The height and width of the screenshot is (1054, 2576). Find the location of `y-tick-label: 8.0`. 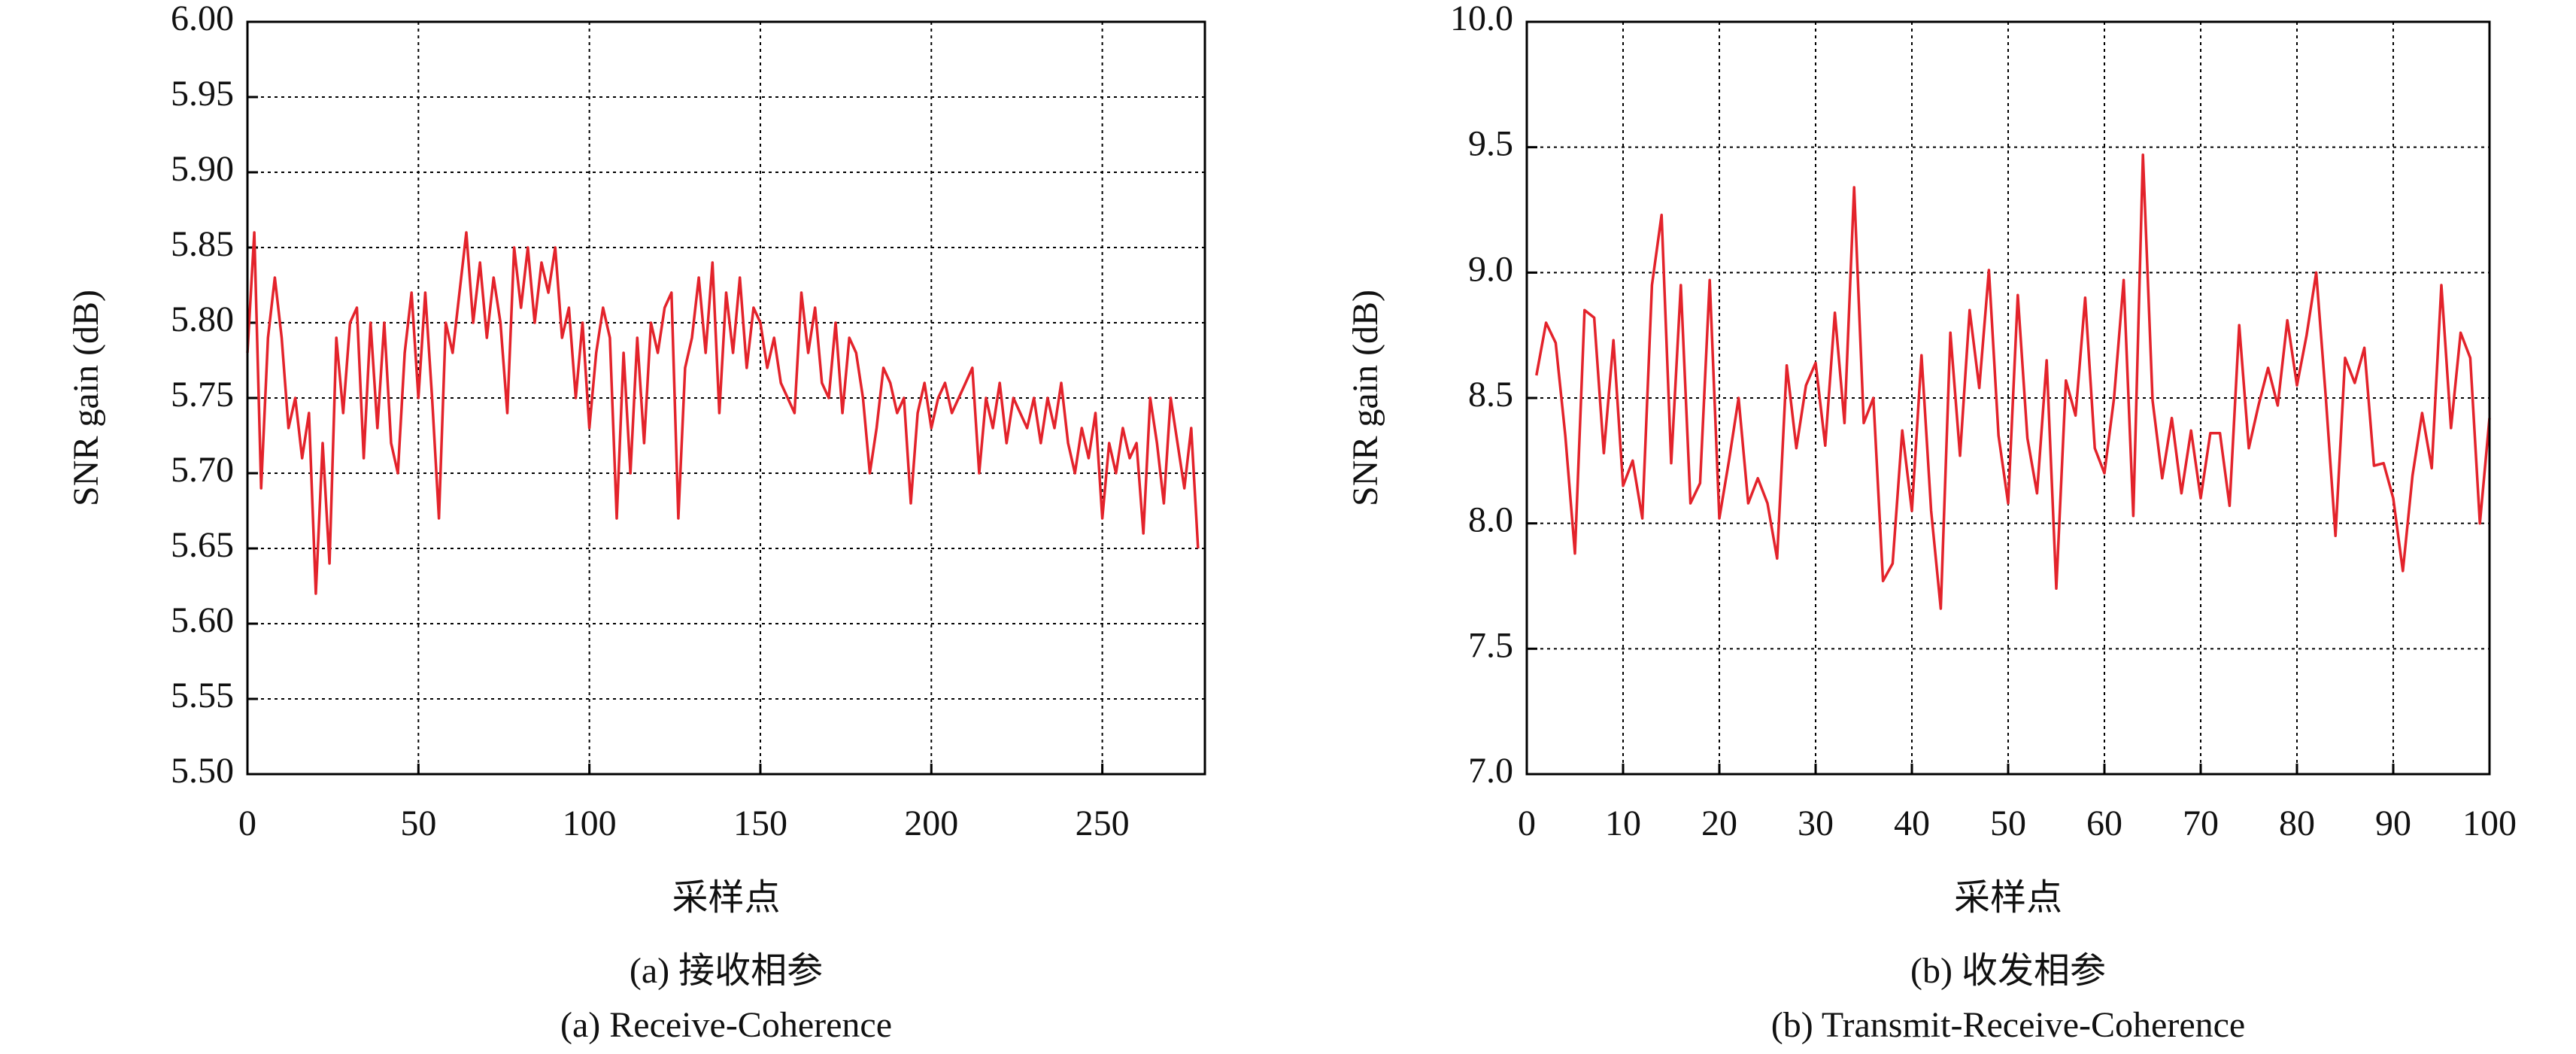

y-tick-label: 8.0 is located at coordinates (1490, 520).